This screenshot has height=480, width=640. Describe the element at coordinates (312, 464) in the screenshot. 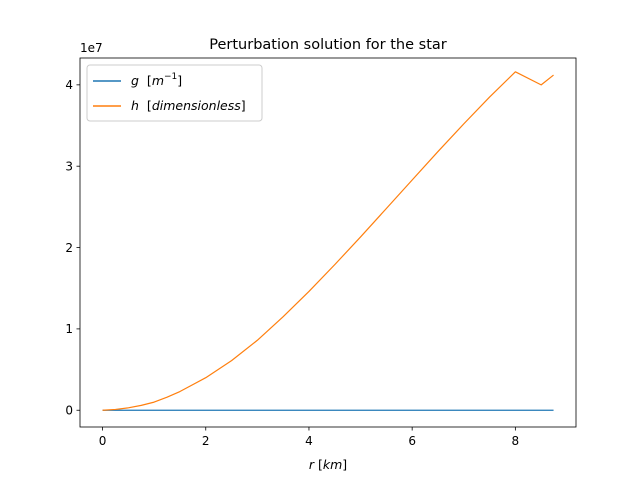

I see `x-axis-label-symbol: r` at that location.